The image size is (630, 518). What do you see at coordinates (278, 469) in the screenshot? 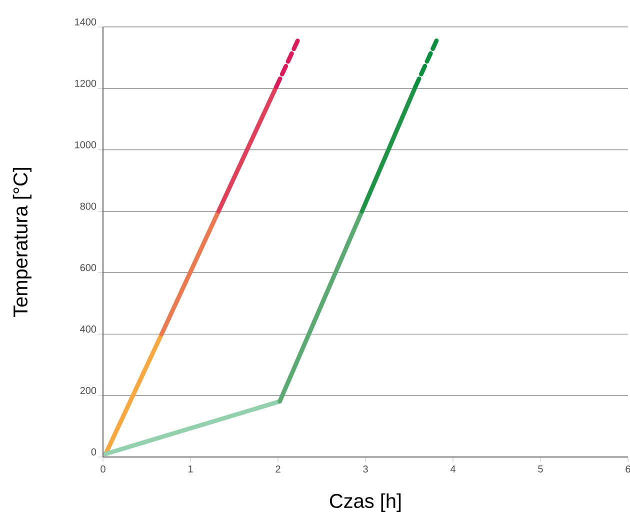
I see `x-tick-label: 2` at bounding box center [278, 469].